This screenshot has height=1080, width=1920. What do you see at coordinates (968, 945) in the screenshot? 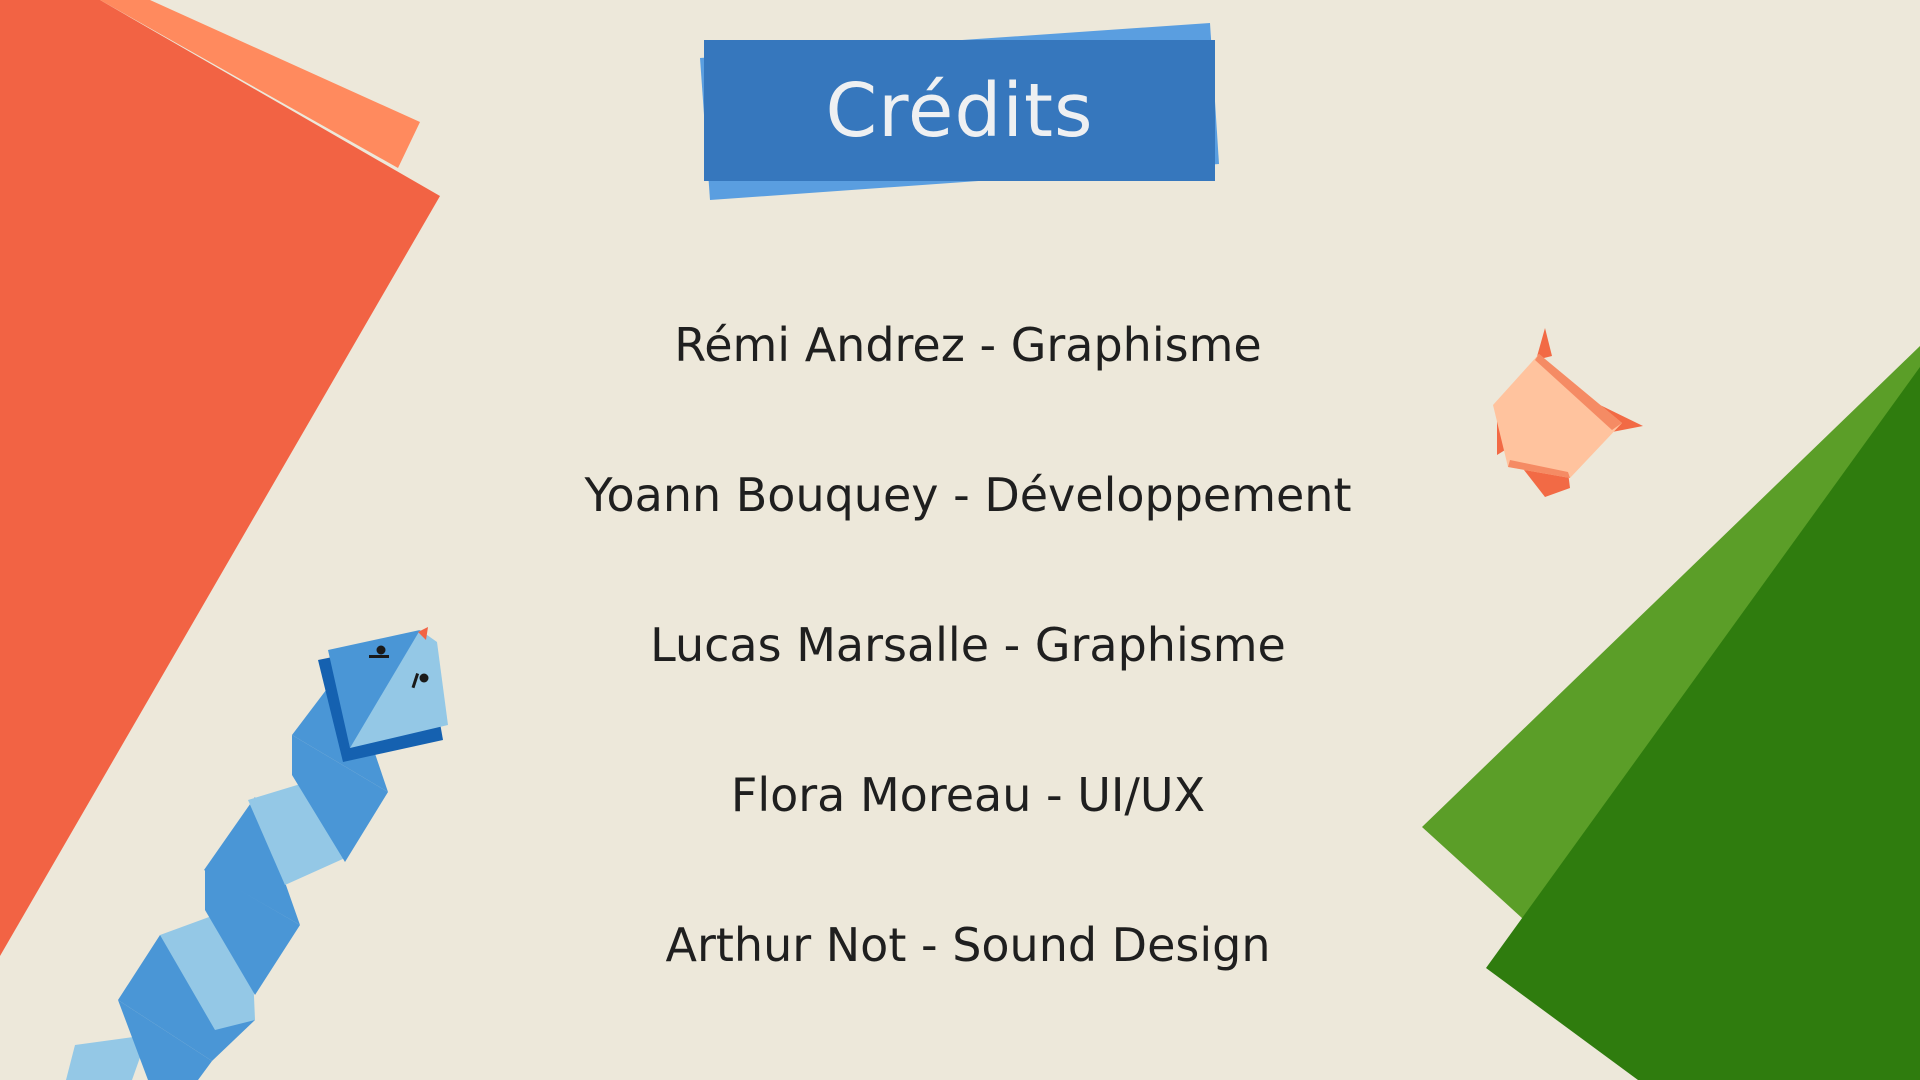
I see `credit-line-arthur-not: Arthur Not - Sound Design` at bounding box center [968, 945].